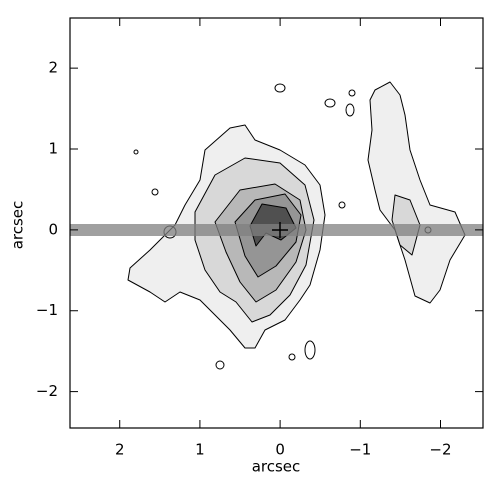  What do you see at coordinates (120, 450) in the screenshot?
I see `x-tick-label: 2` at bounding box center [120, 450].